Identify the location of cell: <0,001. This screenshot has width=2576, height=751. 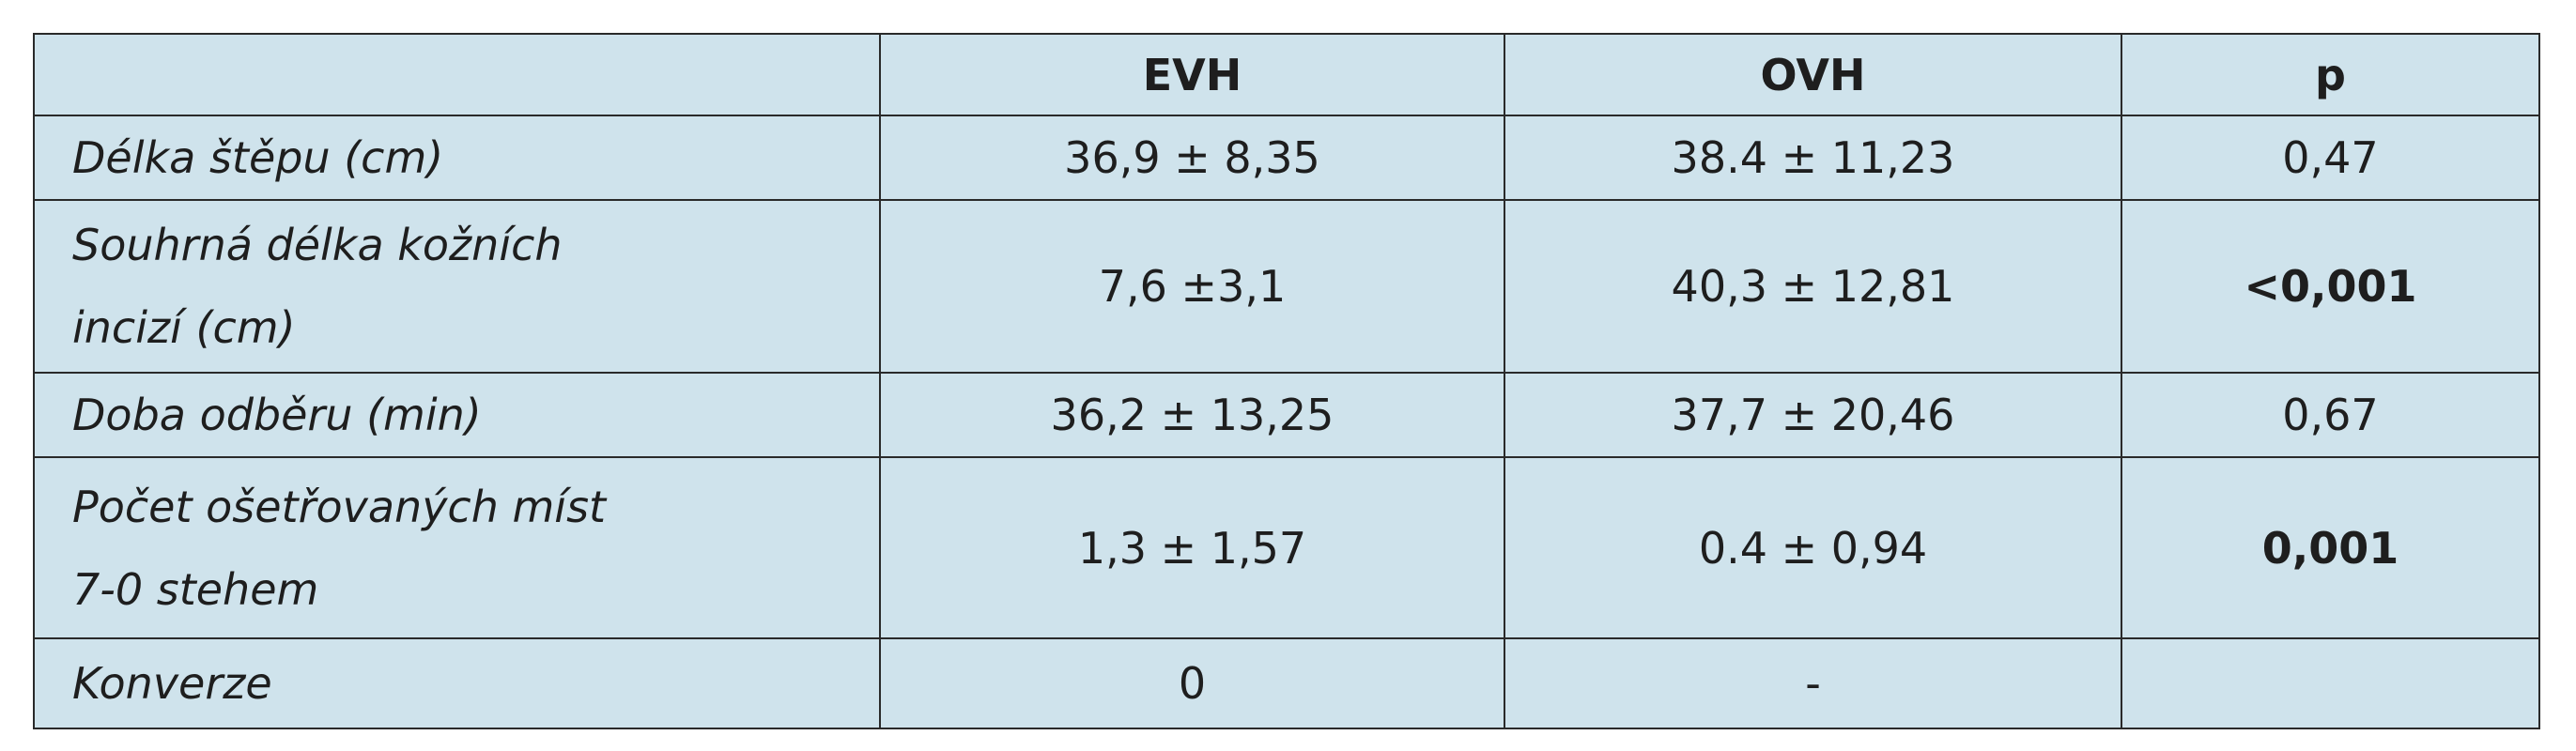
(2330, 286).